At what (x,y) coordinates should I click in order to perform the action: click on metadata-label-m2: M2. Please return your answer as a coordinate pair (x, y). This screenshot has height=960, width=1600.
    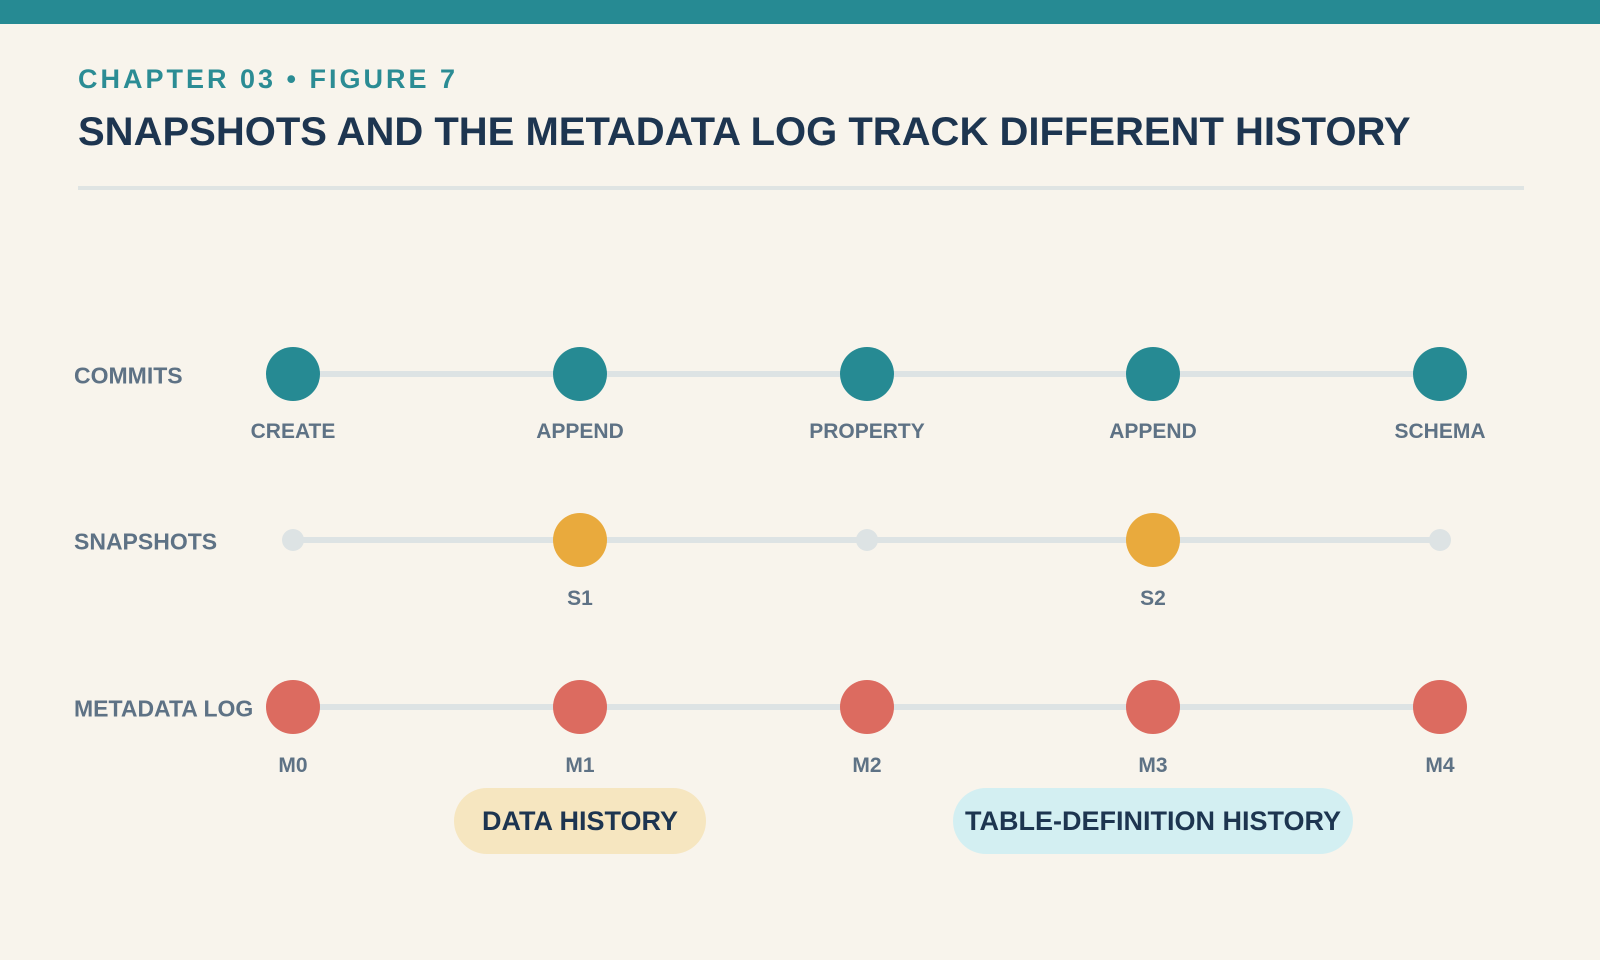
    Looking at the image, I should click on (867, 765).